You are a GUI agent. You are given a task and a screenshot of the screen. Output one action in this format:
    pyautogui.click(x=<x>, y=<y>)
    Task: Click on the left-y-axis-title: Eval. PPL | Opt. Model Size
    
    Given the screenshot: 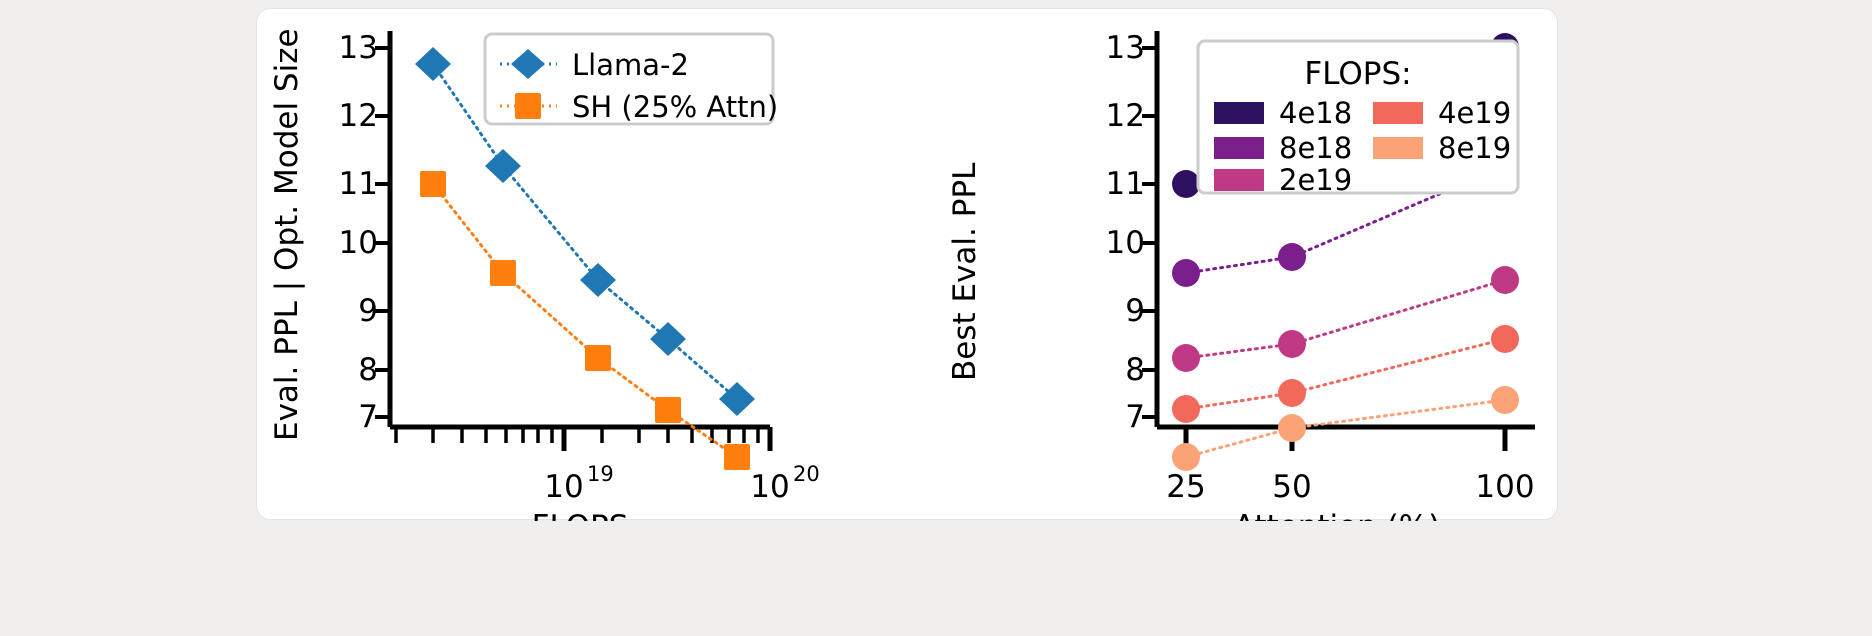 What is the action you would take?
    pyautogui.click(x=287, y=234)
    